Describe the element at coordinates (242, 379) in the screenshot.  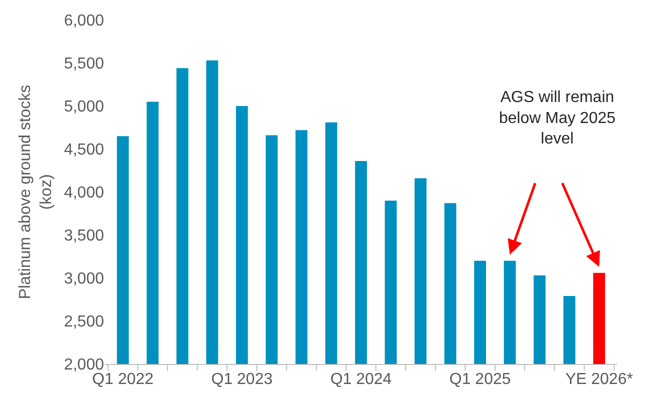
I see `x-tick-label: Q1 2023` at that location.